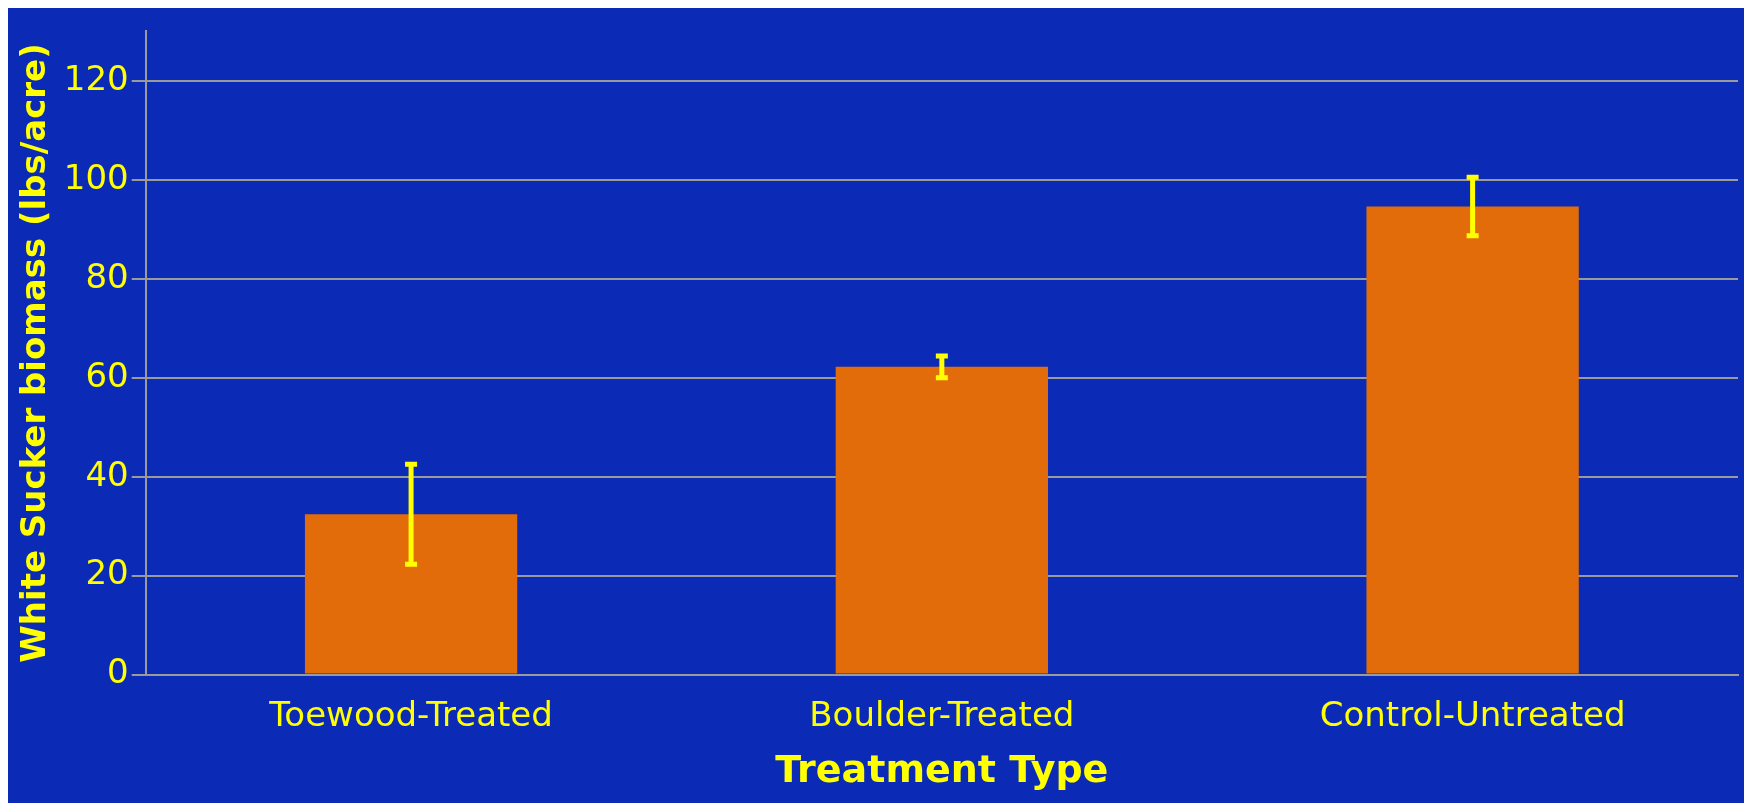  What do you see at coordinates (107, 374) in the screenshot?
I see `y-tick-label: 60` at bounding box center [107, 374].